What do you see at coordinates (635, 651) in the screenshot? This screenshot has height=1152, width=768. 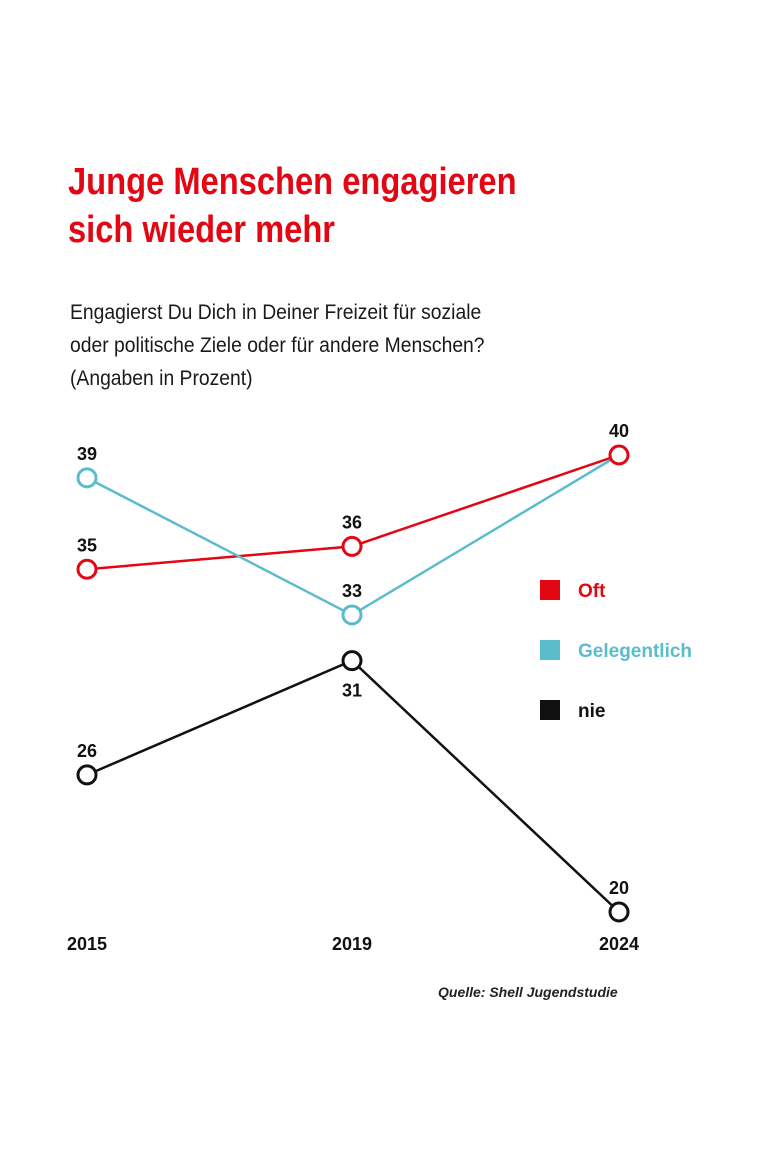 I see `legend-label: Gelegentlich` at bounding box center [635, 651].